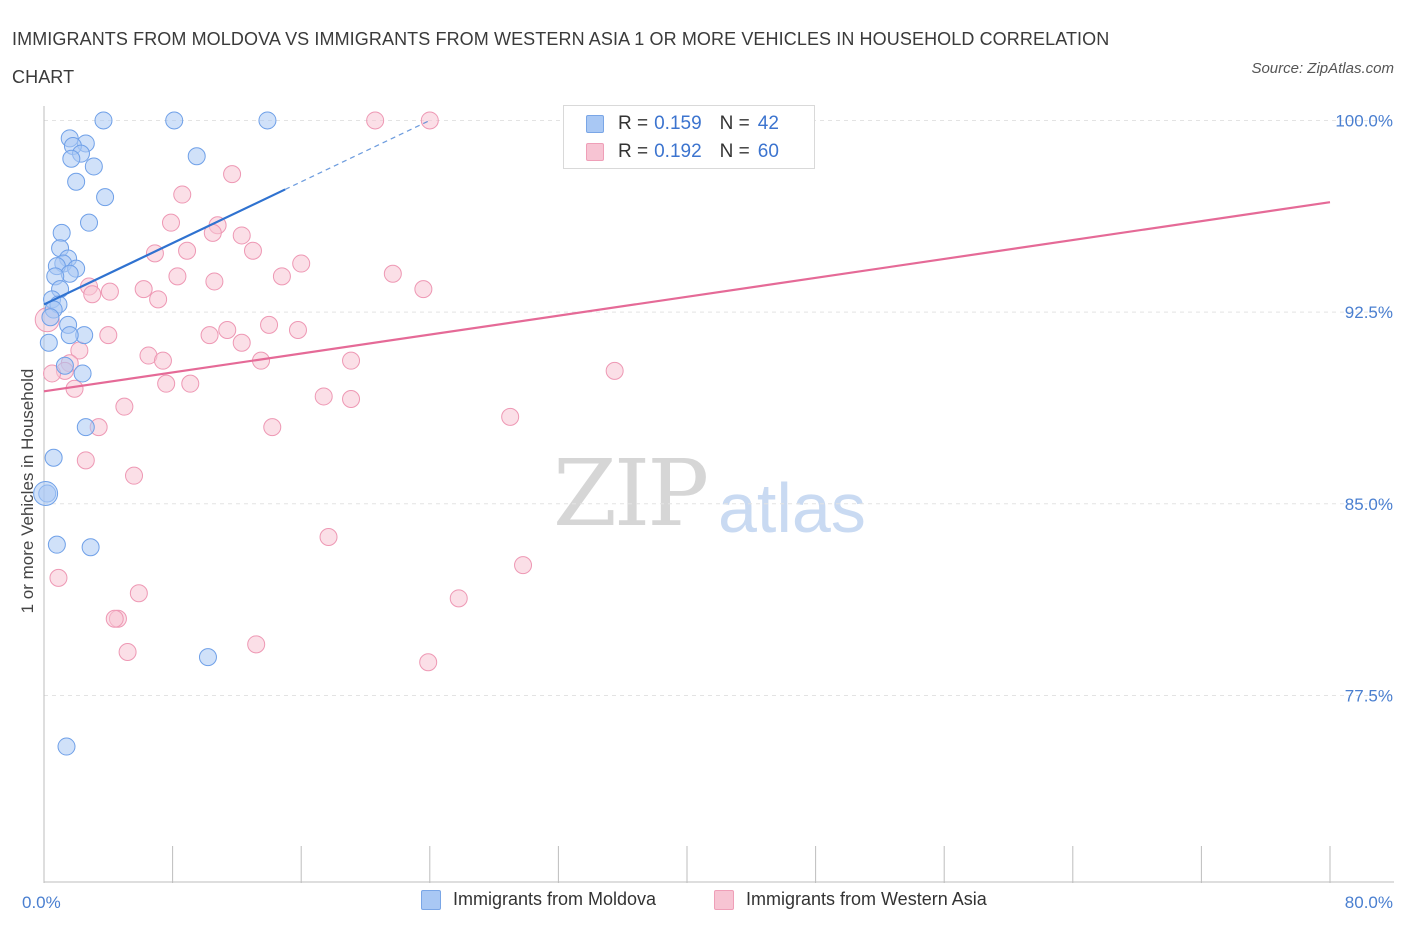 The image size is (1406, 930). What do you see at coordinates (678, 123) in the screenshot?
I see `legend-r-value: 0.159` at bounding box center [678, 123].